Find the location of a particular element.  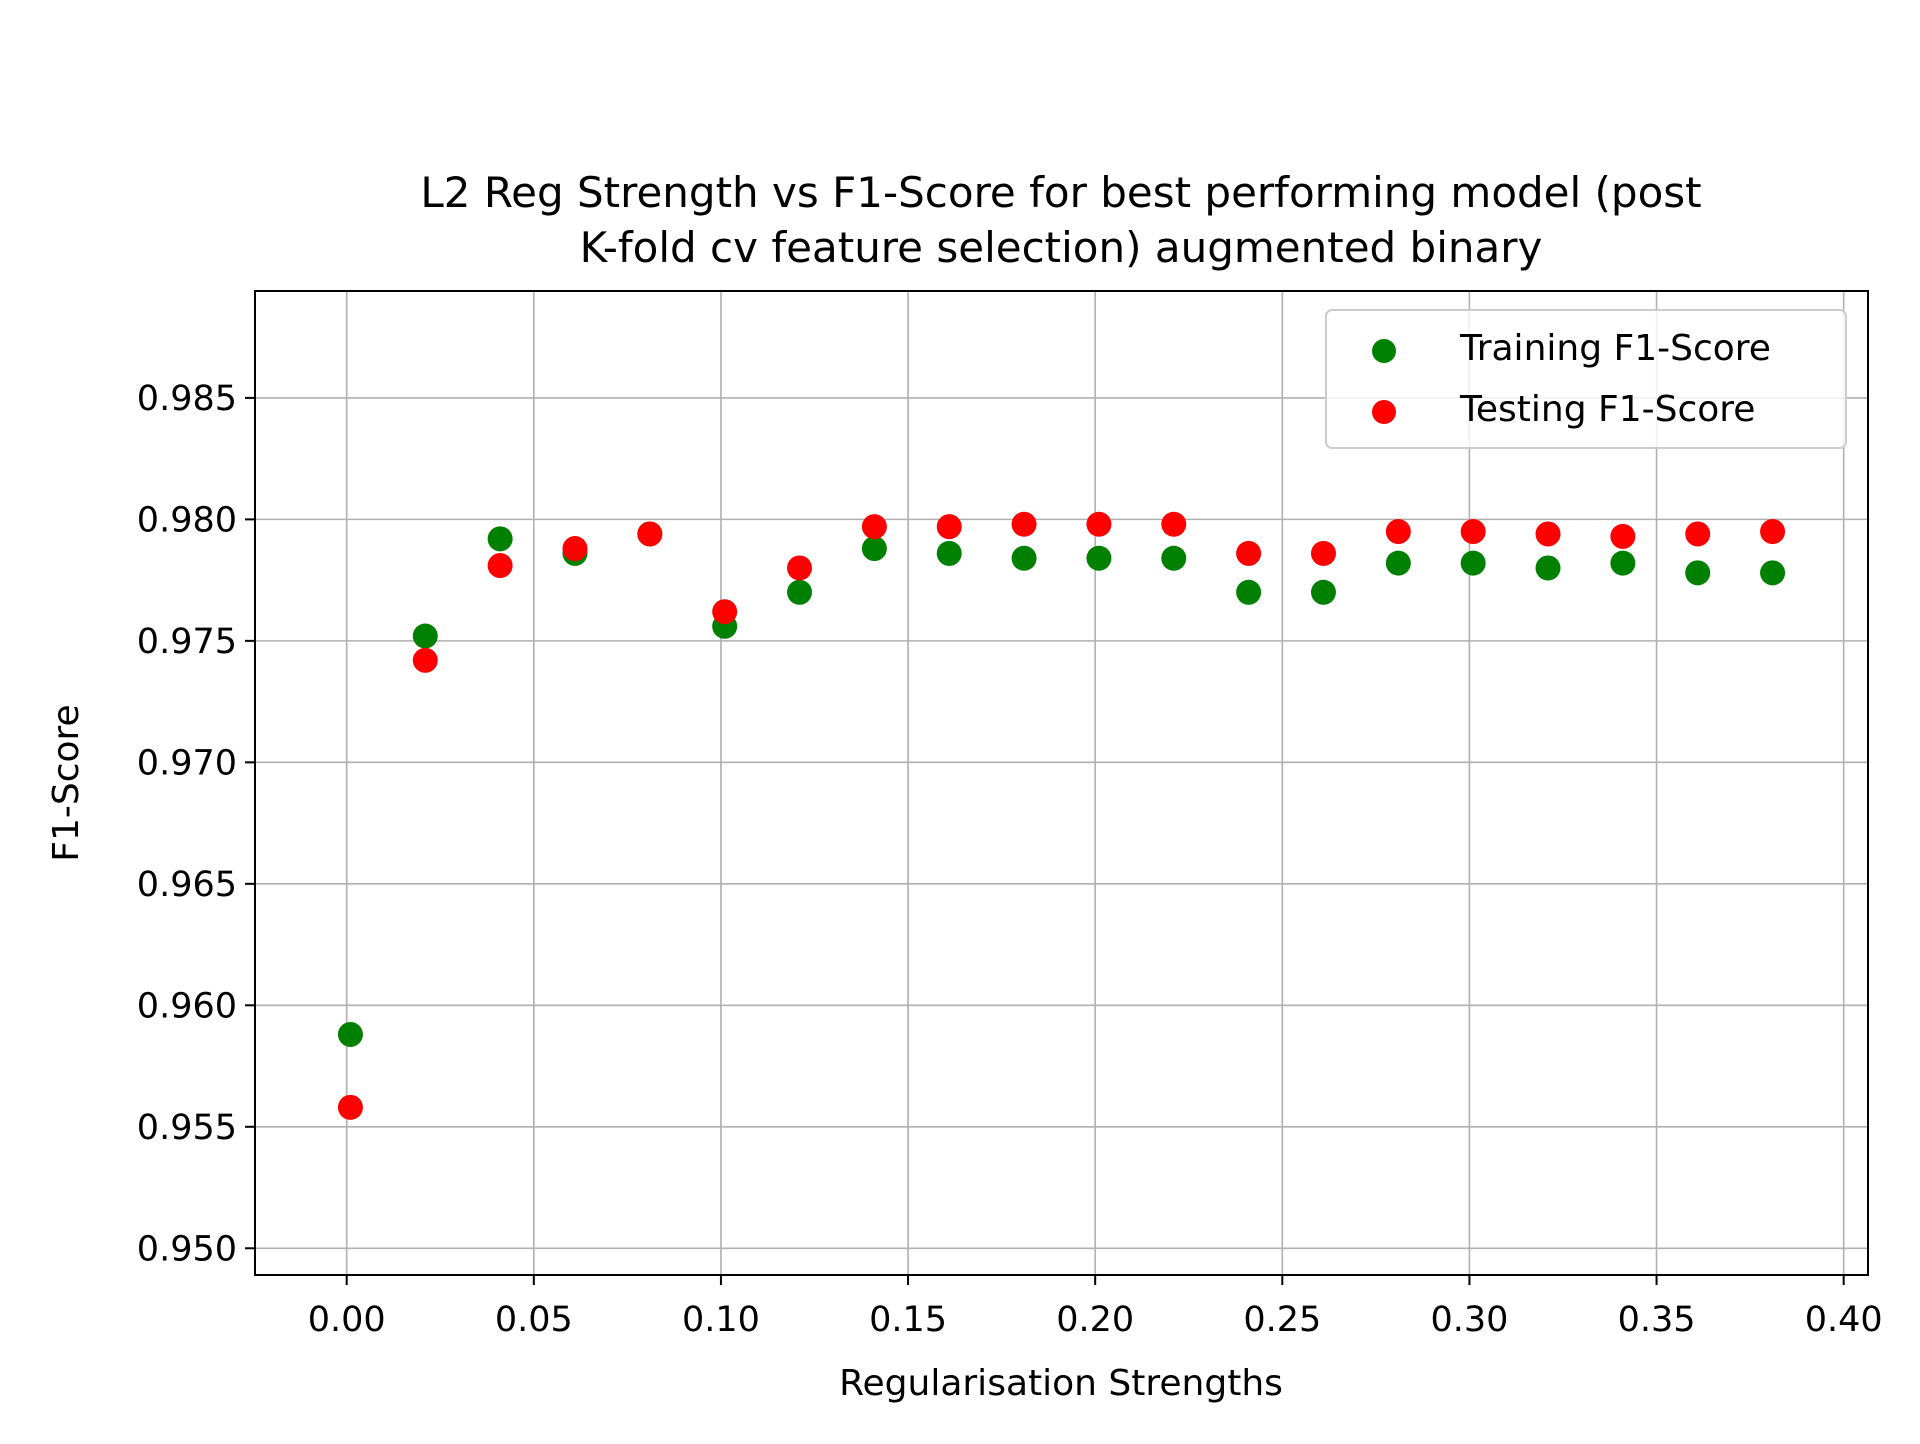

x-axis-label: Regularisation Strengths is located at coordinates (1061, 1383).